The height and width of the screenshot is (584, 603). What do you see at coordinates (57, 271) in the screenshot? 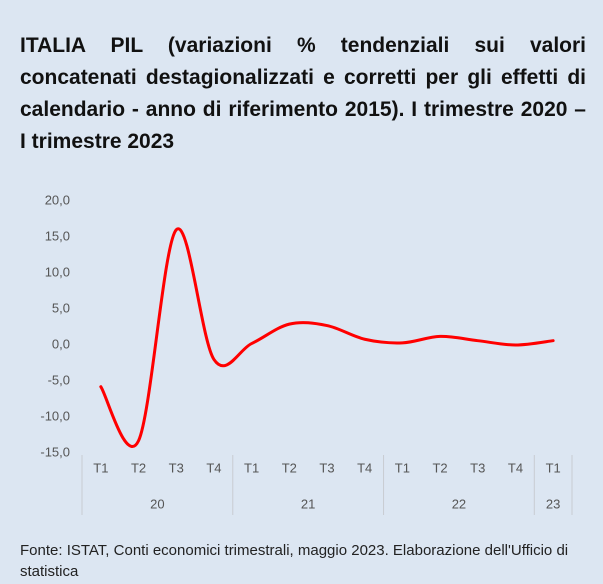
I see `y-tick-label: 10,0` at bounding box center [57, 271].